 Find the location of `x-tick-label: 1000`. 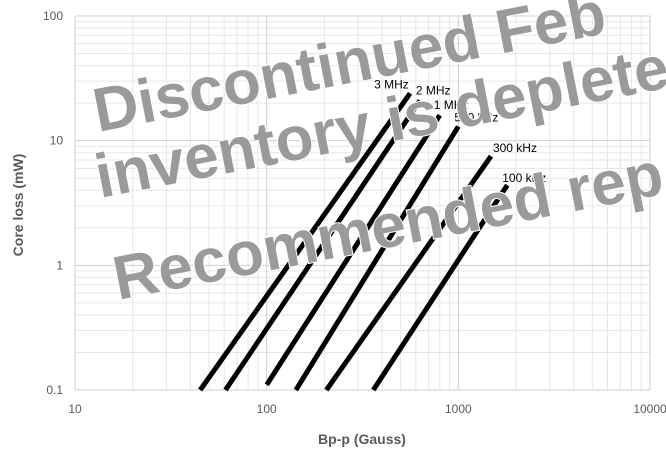

x-tick-label: 1000 is located at coordinates (458, 409).